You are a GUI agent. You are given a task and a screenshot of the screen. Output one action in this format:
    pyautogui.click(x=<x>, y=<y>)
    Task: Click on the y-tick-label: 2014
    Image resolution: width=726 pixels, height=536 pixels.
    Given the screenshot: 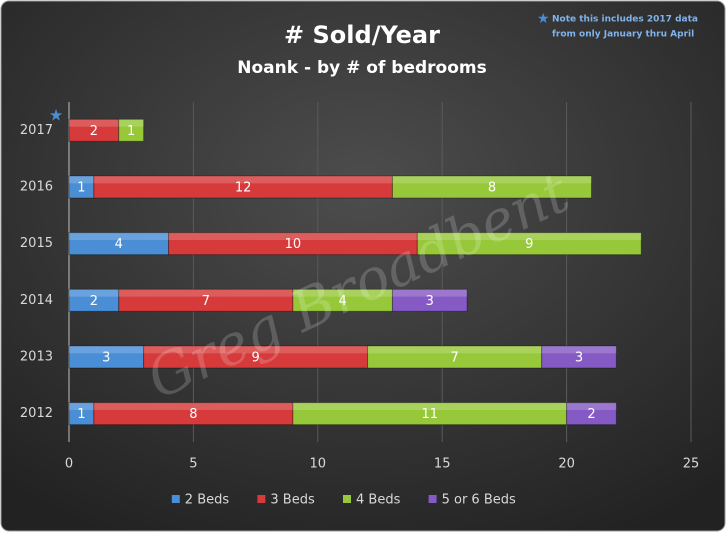 What is the action you would take?
    pyautogui.click(x=36, y=300)
    